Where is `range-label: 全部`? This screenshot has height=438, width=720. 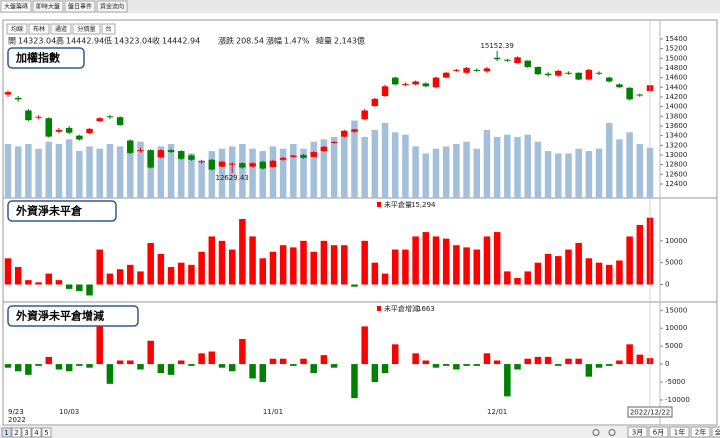 range-label: 全部 is located at coordinates (717, 432).